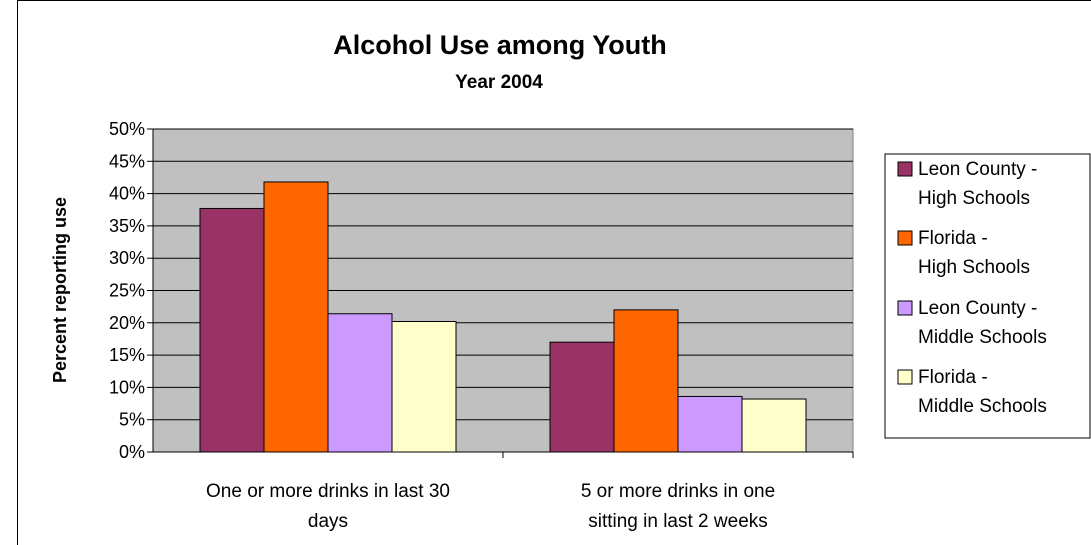  What do you see at coordinates (678, 521) in the screenshot?
I see `x-tick-label: sitting in last 2 weeks` at bounding box center [678, 521].